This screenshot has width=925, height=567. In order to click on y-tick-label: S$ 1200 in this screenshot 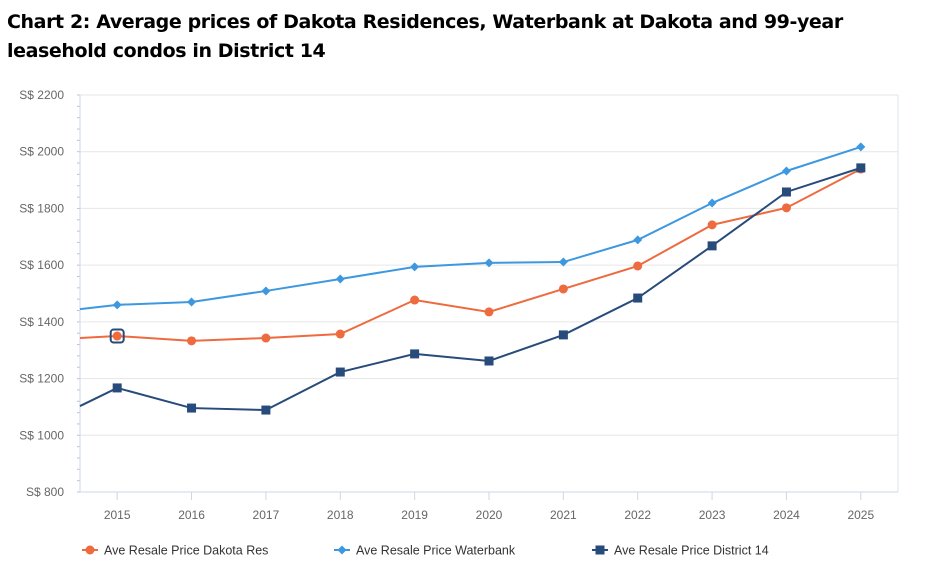, I will do `click(41, 379)`.